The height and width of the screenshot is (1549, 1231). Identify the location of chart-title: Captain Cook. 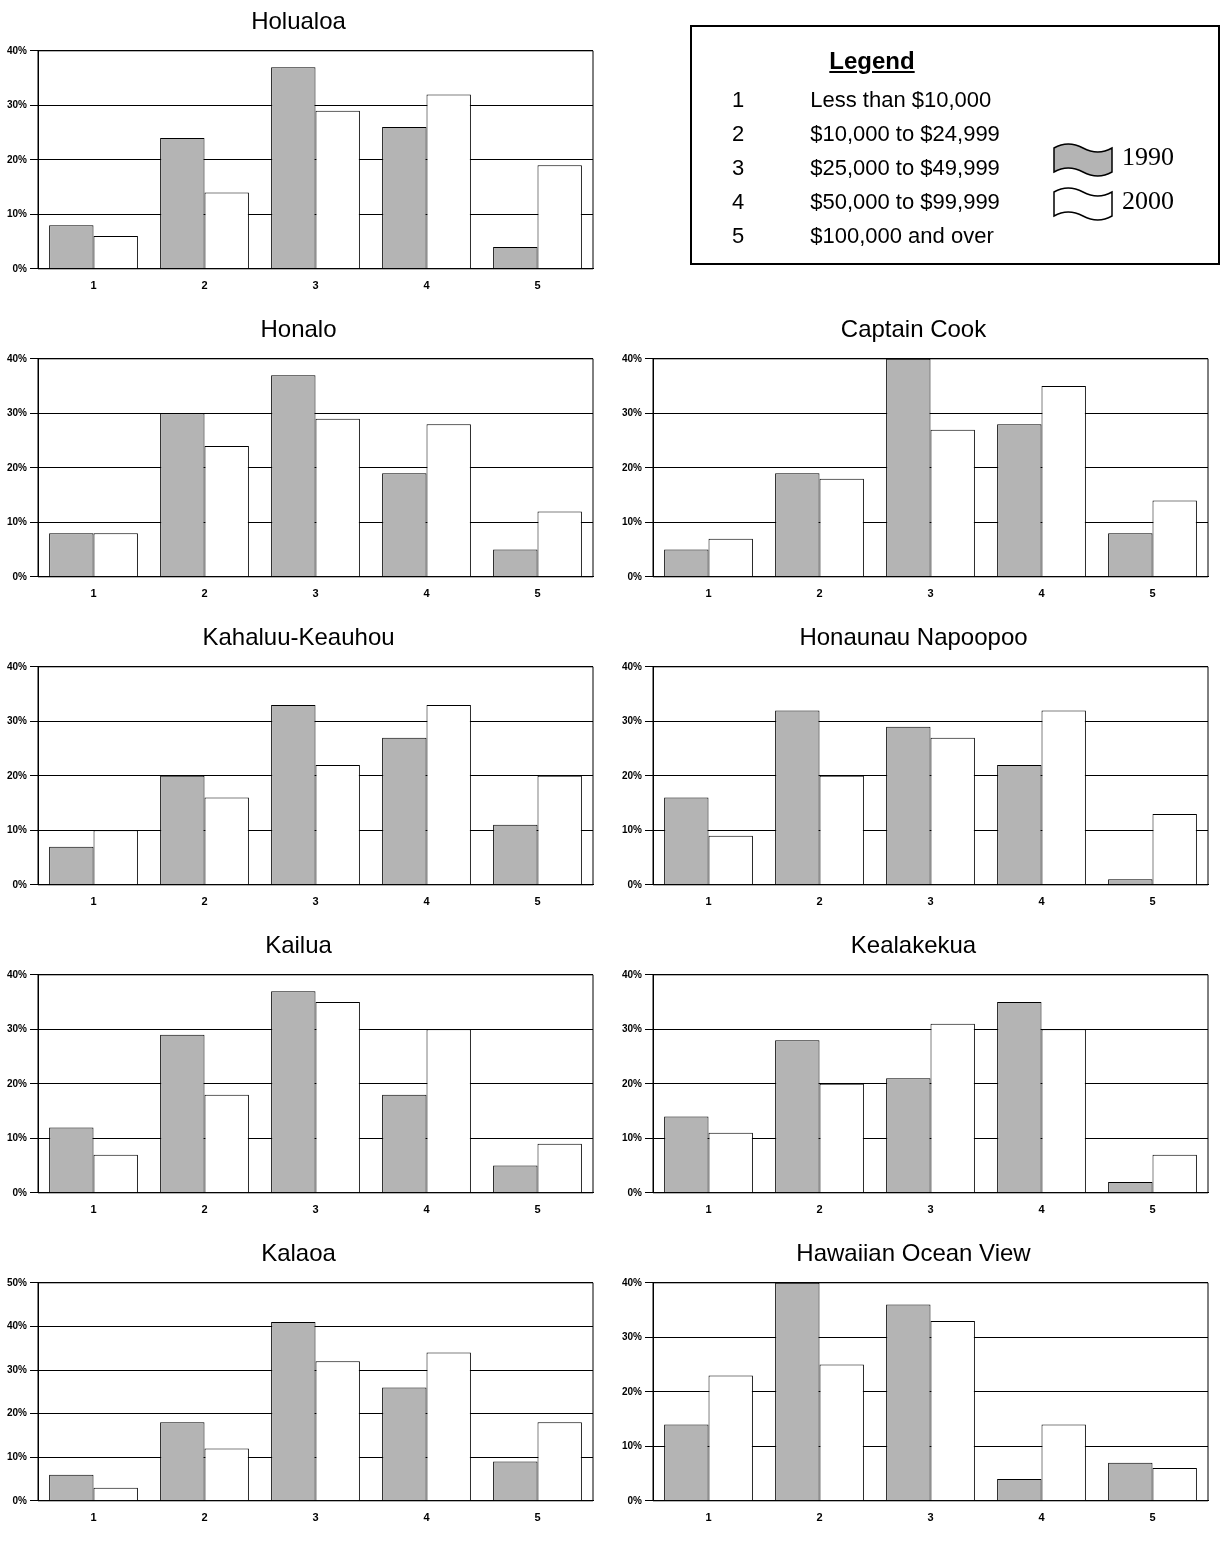
(914, 329).